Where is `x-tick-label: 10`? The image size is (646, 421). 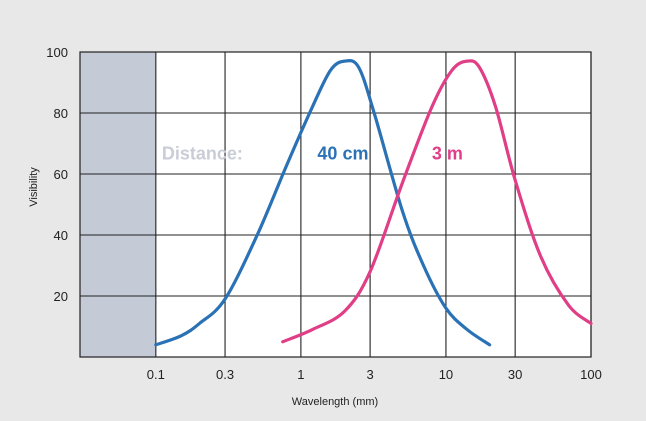
x-tick-label: 10 is located at coordinates (446, 374).